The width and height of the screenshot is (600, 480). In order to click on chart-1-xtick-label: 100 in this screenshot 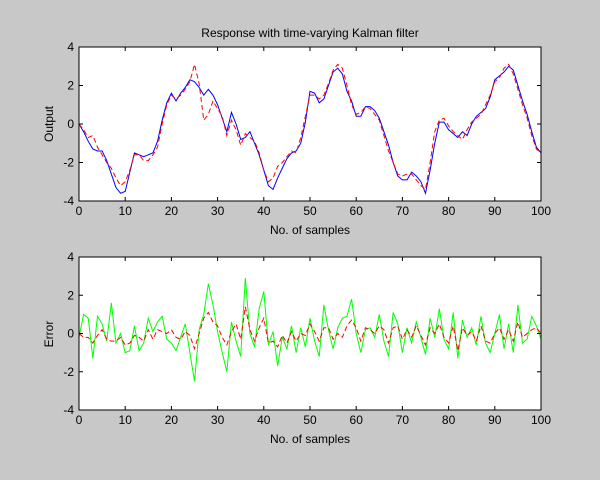, I will do `click(541, 211)`.